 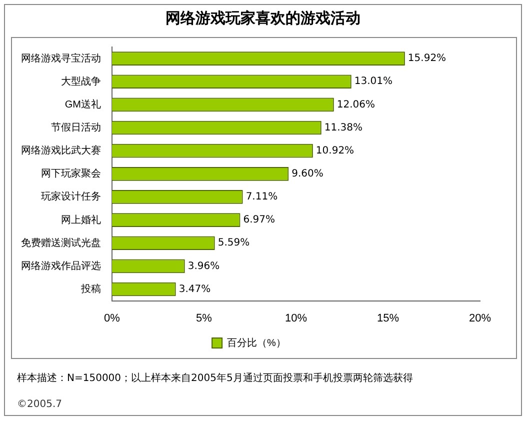 I want to click on x-tick-label: 5%, so click(x=204, y=318).